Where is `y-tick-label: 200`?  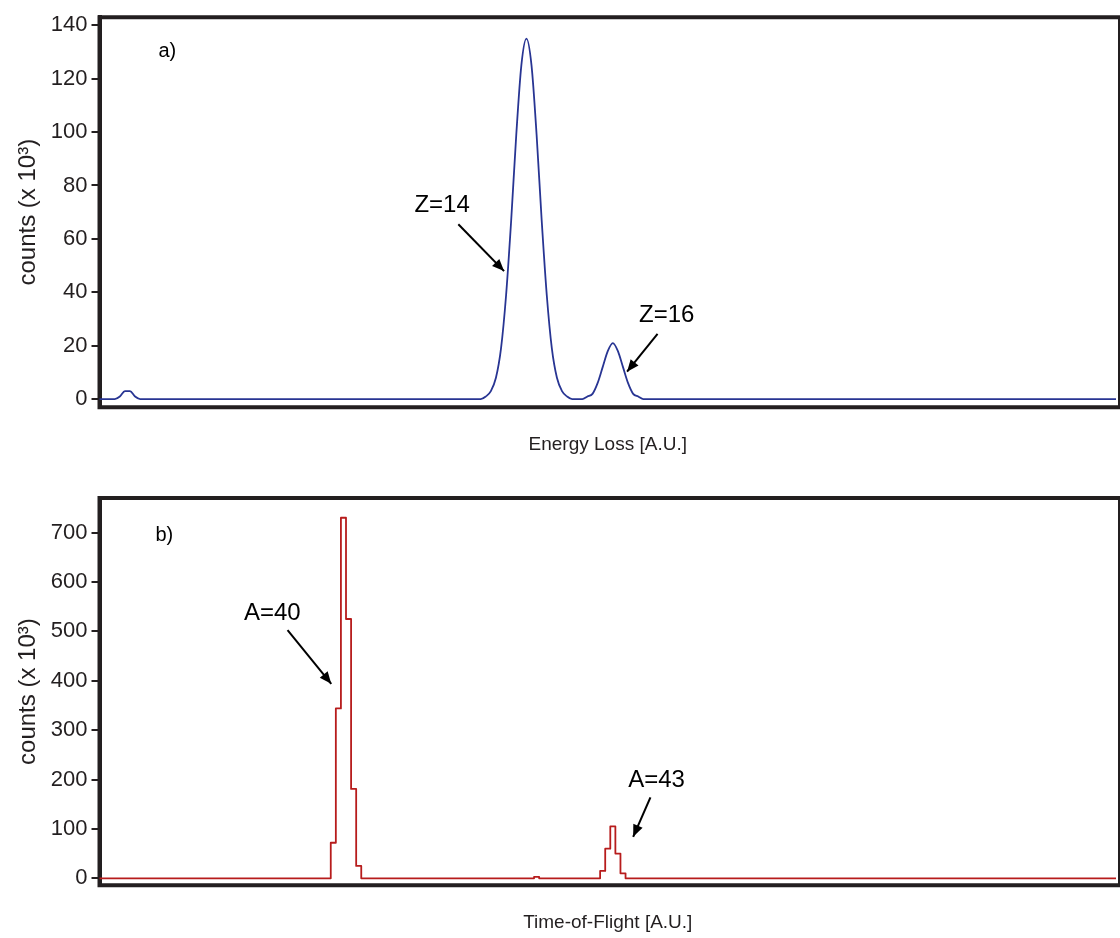
y-tick-label: 200 is located at coordinates (69, 778).